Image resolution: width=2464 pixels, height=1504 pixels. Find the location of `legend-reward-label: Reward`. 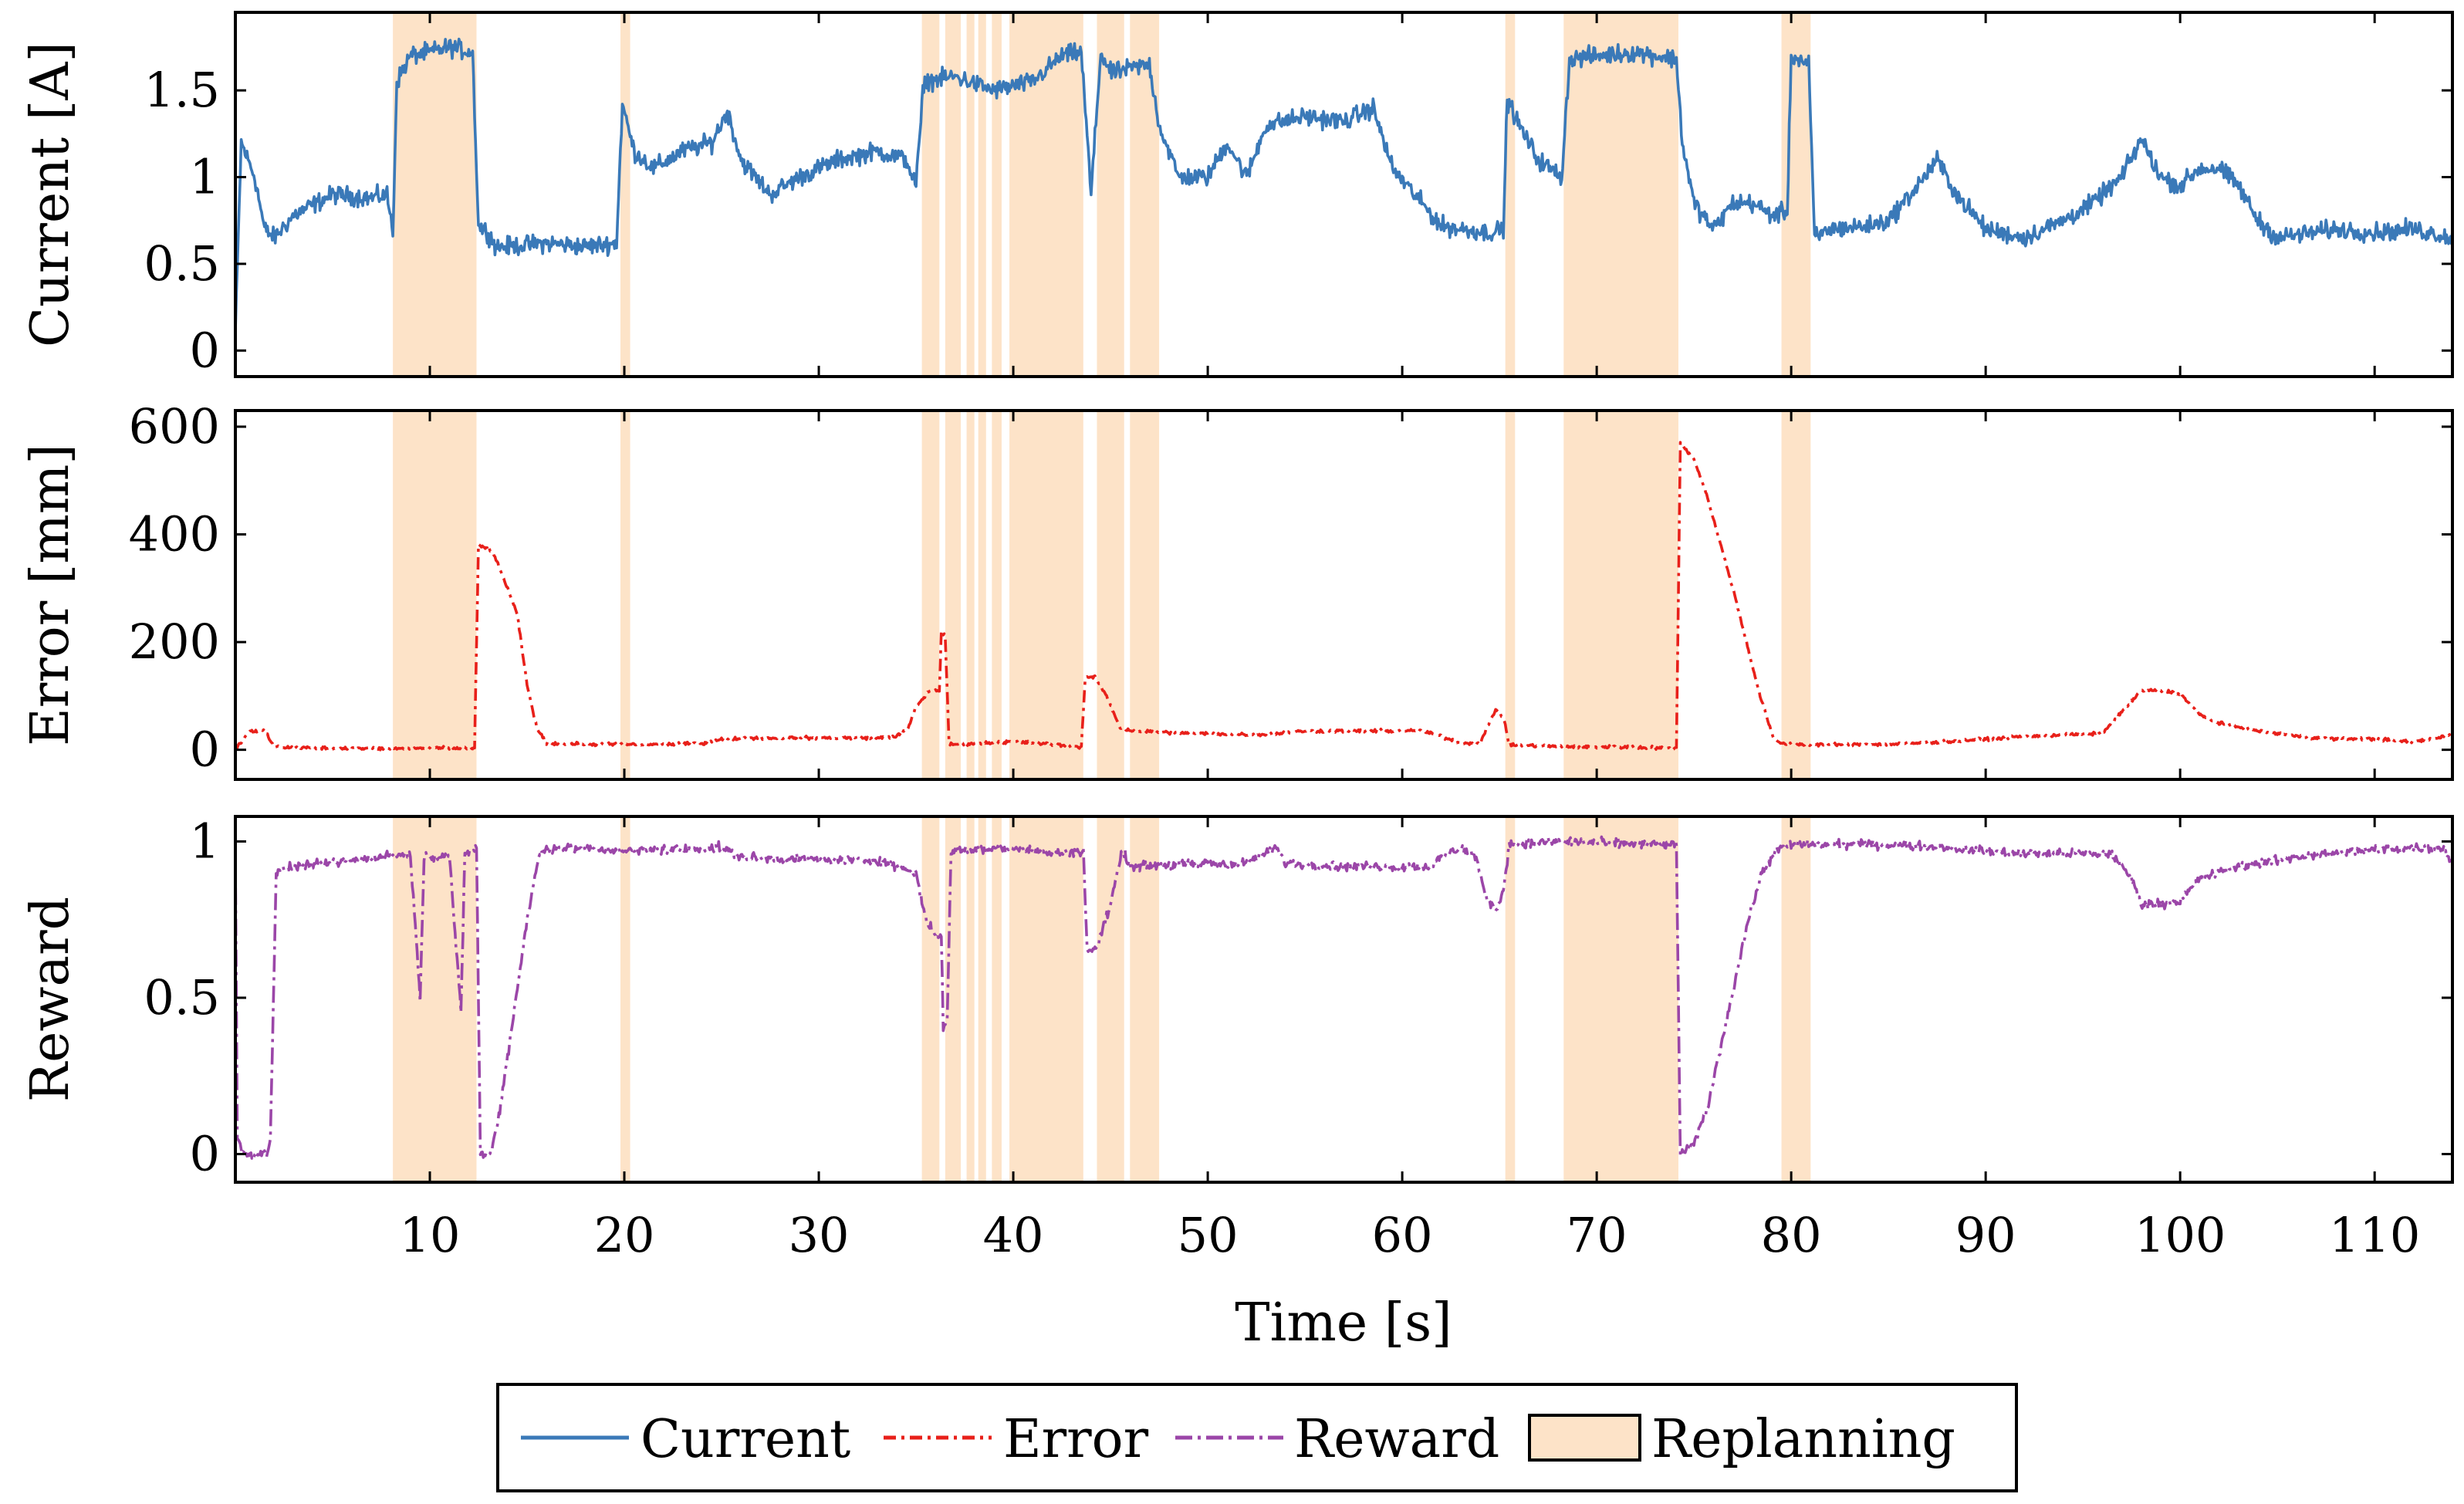

legend-reward-label: Reward is located at coordinates (1396, 1440).